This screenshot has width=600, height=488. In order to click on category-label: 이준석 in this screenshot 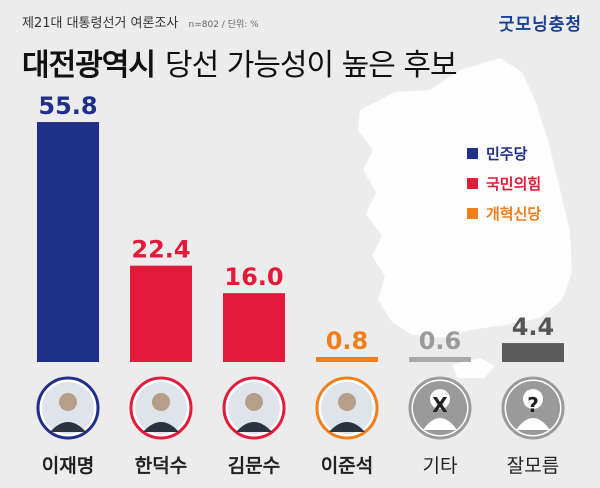, I will do `click(347, 466)`.